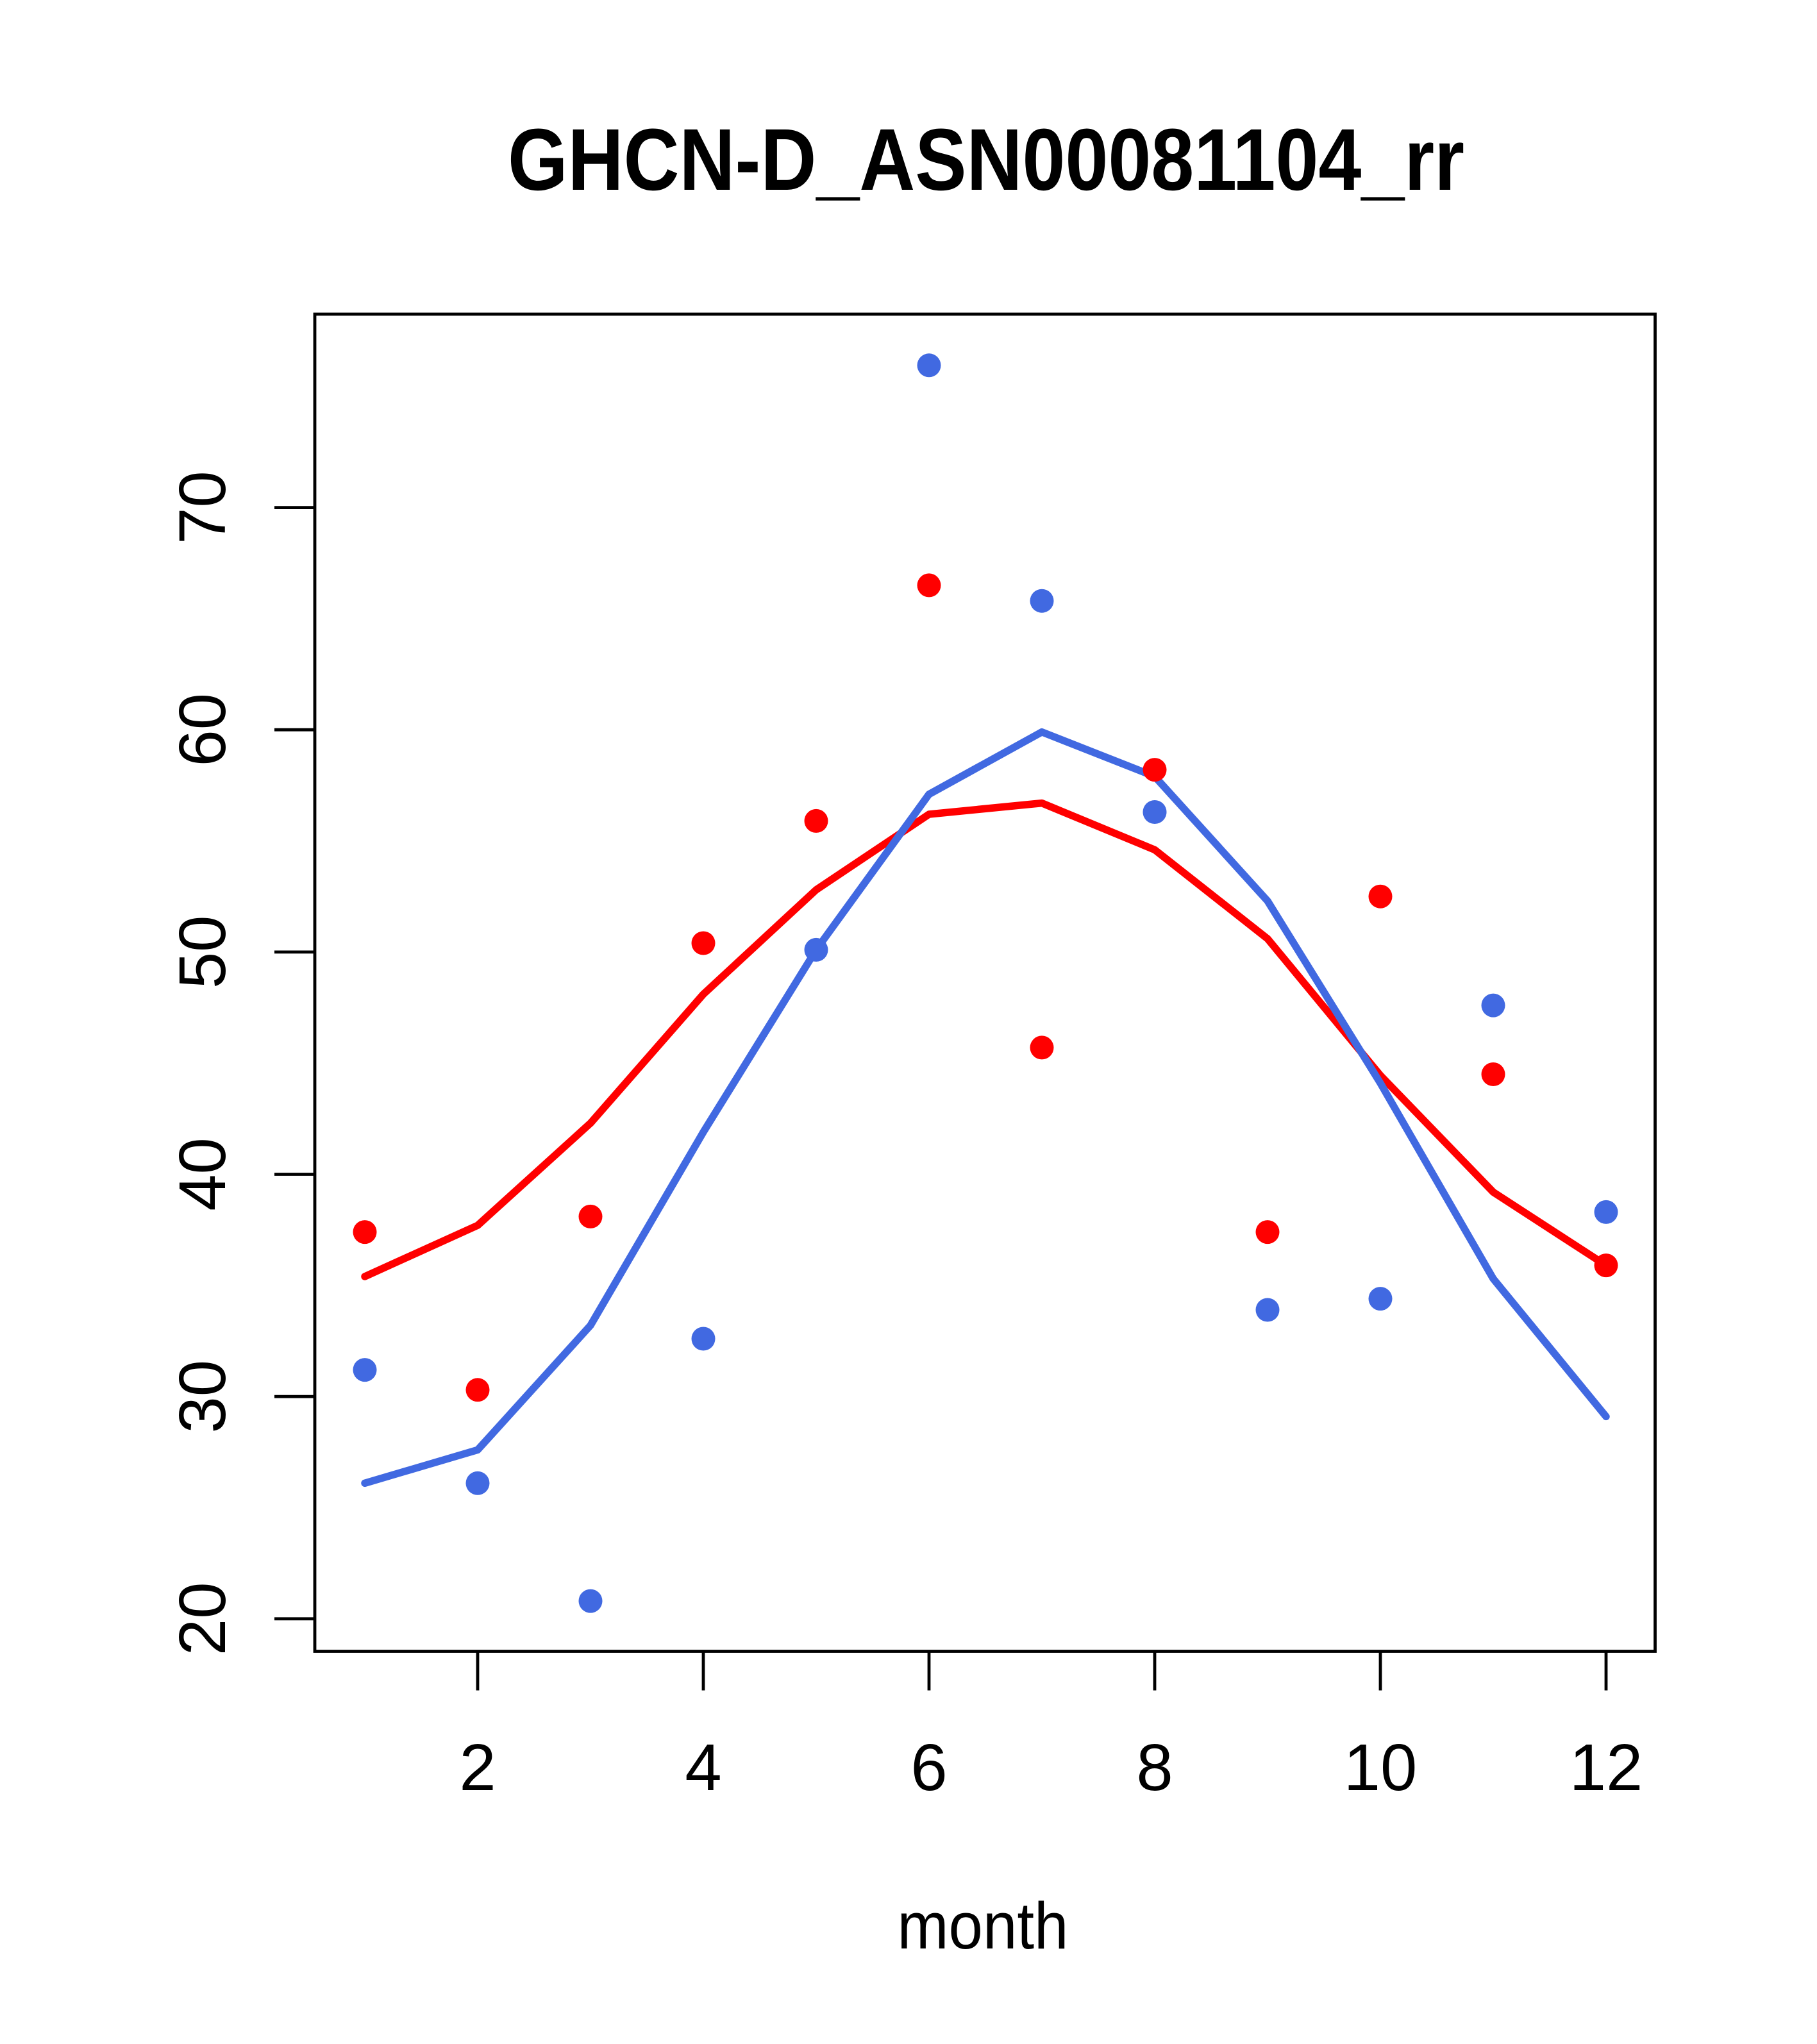 This screenshot has width=1817, height=2044. Describe the element at coordinates (1381, 1767) in the screenshot. I see `svg-text: 10` at that location.